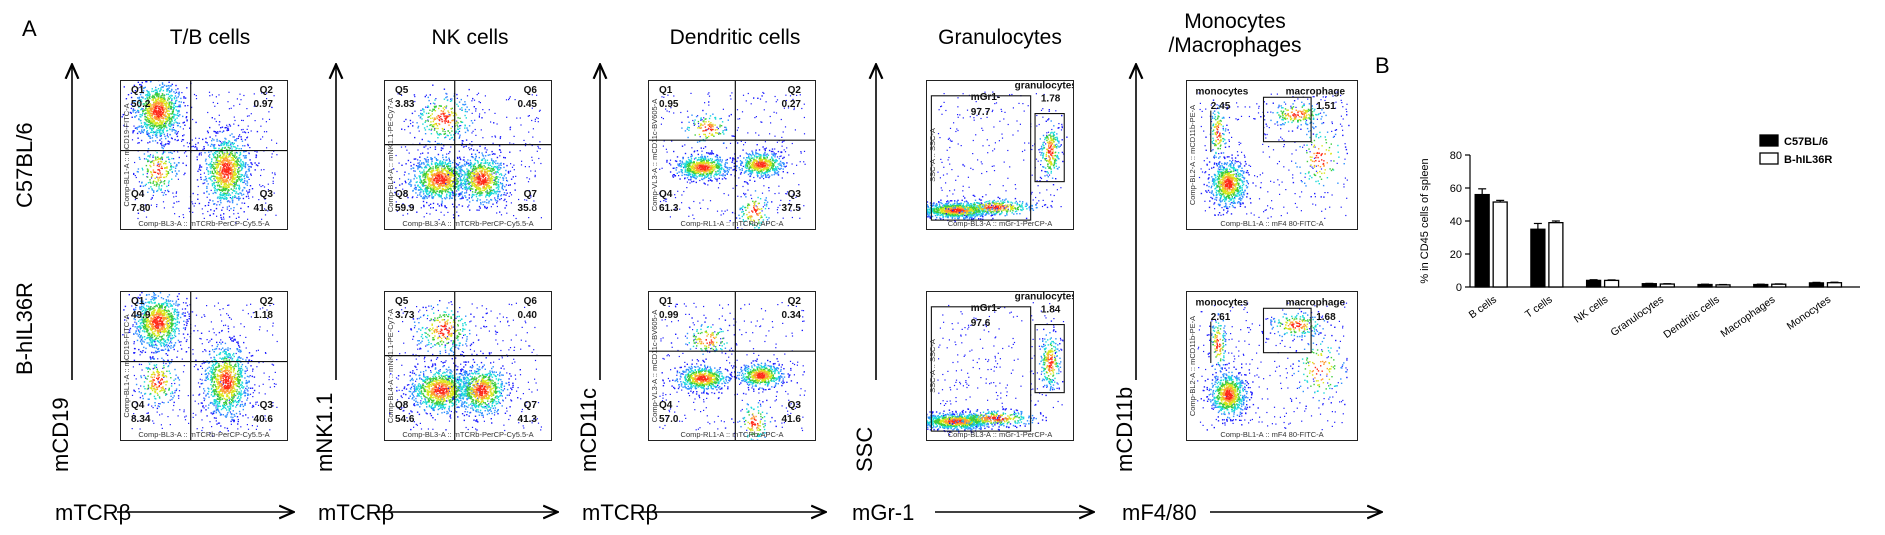  What do you see at coordinates (732, 223) in the screenshot?
I see `x-axis-text: Comp-RL1-A :: mTCRb-APC-A` at bounding box center [732, 223].